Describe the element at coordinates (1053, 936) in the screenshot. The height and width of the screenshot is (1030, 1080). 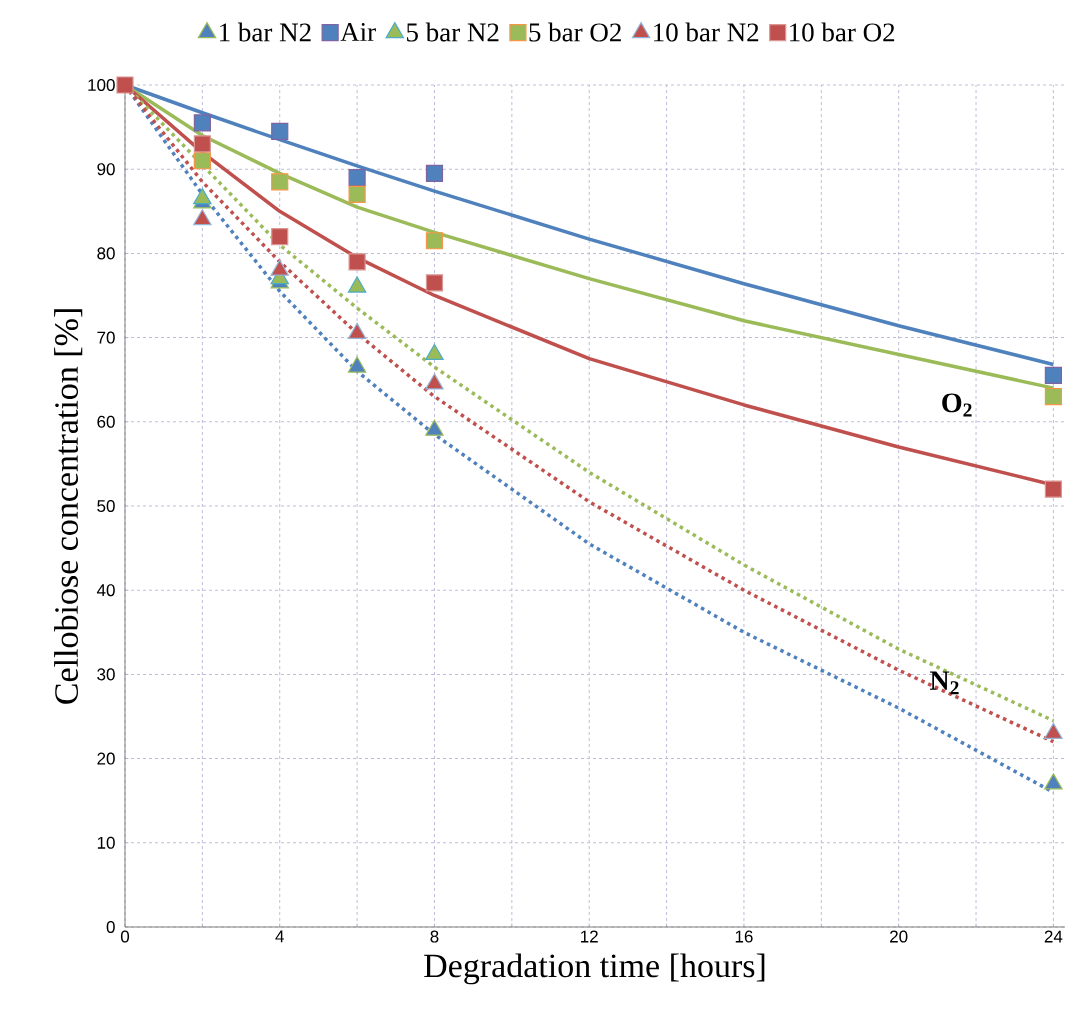
I see `x-tick-label: 24` at that location.